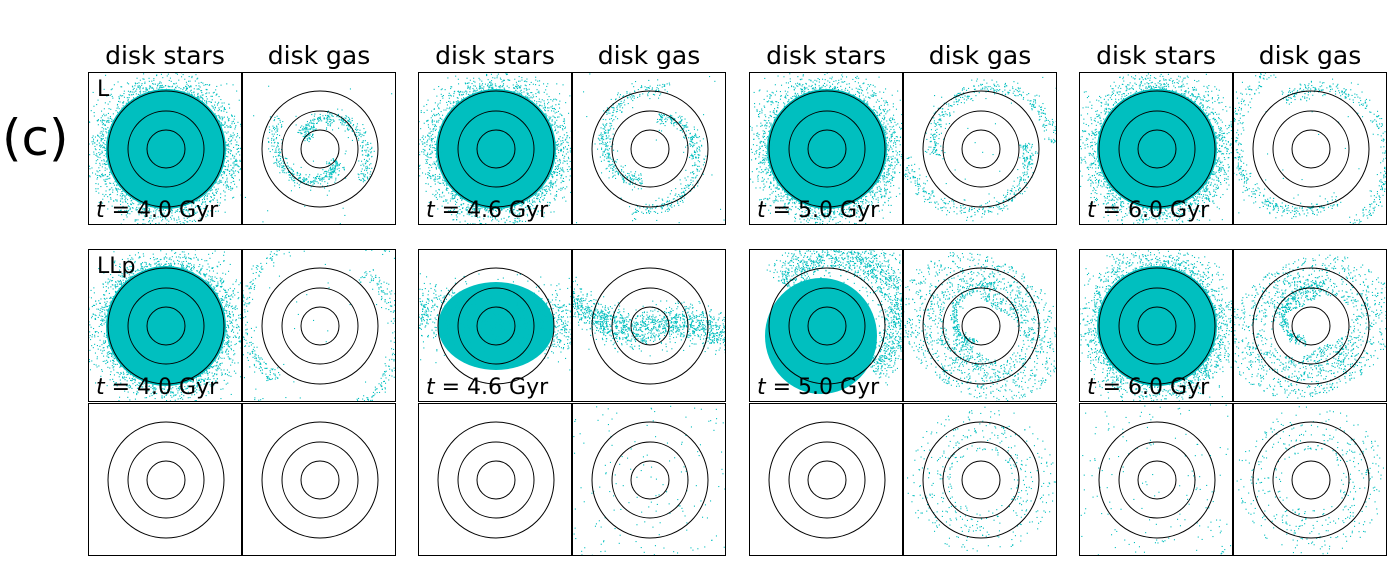  I want to click on panel-r3-c5, so click(826, 479).